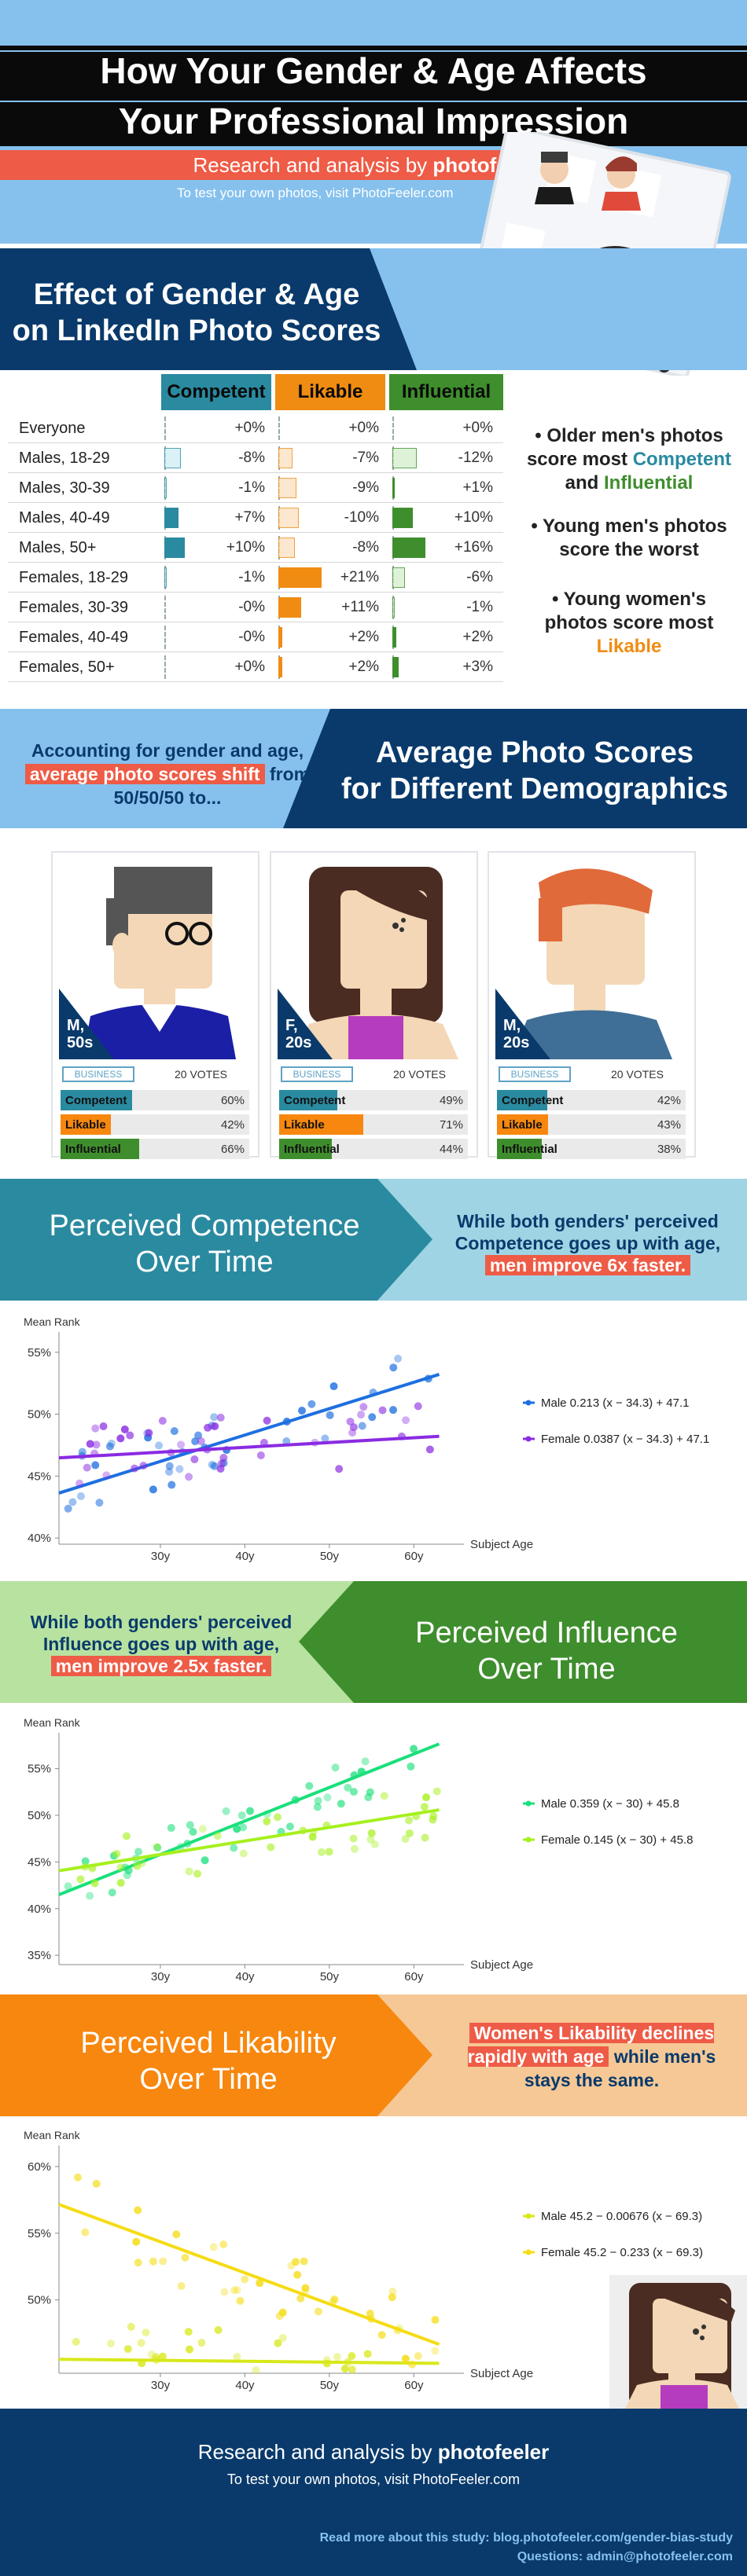 Image resolution: width=747 pixels, height=2576 pixels. Describe the element at coordinates (591, 1100) in the screenshot. I see `score-row: Competent 42%` at that location.